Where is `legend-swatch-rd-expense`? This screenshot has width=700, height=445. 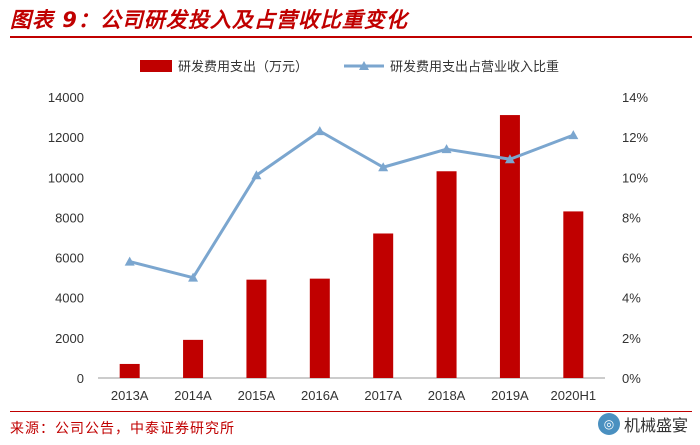 legend-swatch-rd-expense is located at coordinates (156, 66).